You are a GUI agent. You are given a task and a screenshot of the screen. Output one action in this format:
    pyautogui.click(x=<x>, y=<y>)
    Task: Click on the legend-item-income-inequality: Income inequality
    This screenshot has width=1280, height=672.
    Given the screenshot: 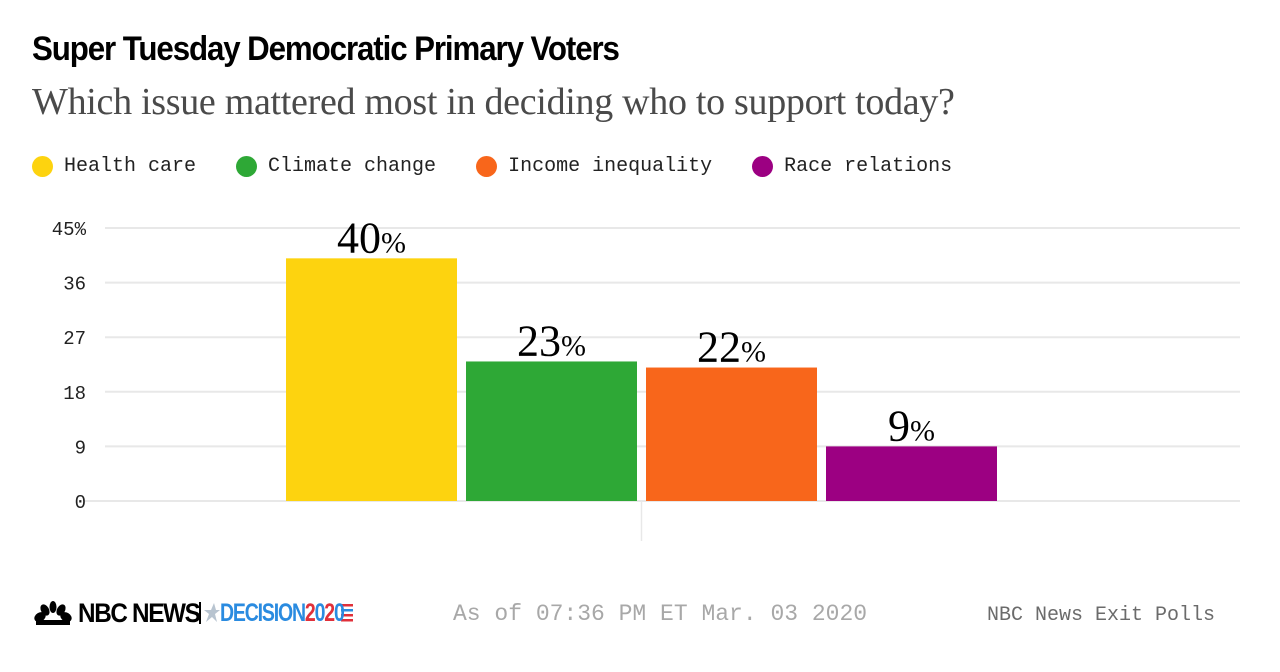 What is the action you would take?
    pyautogui.click(x=594, y=166)
    